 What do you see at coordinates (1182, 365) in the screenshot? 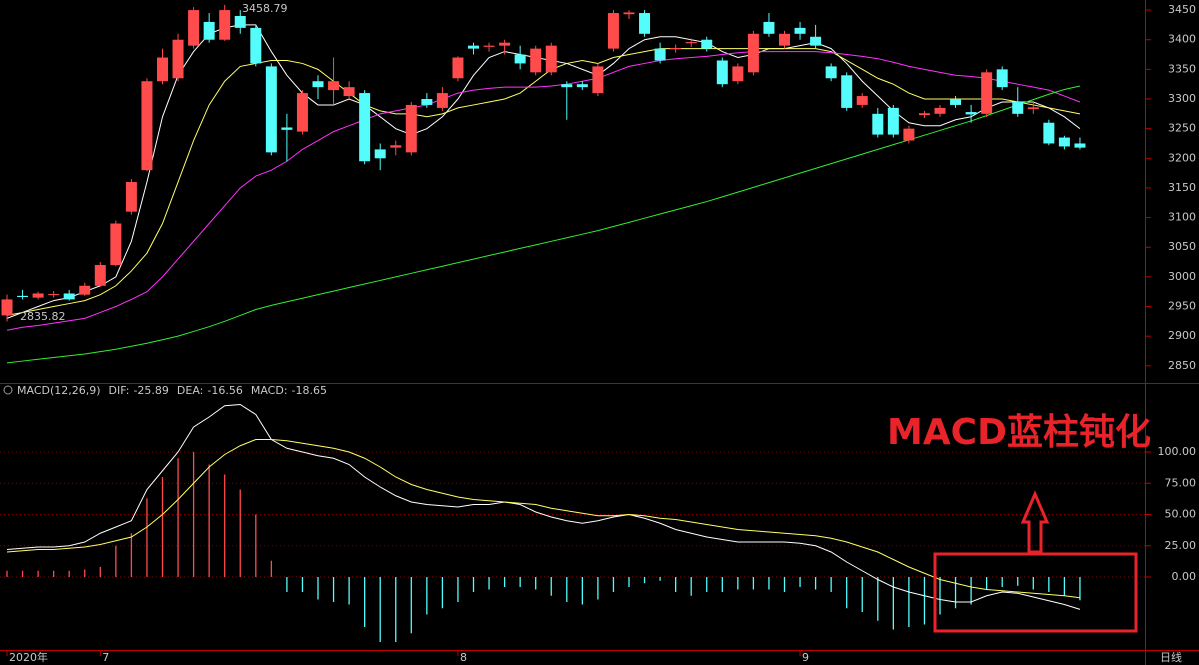
I see `y-tick-label: 2850` at bounding box center [1182, 365].